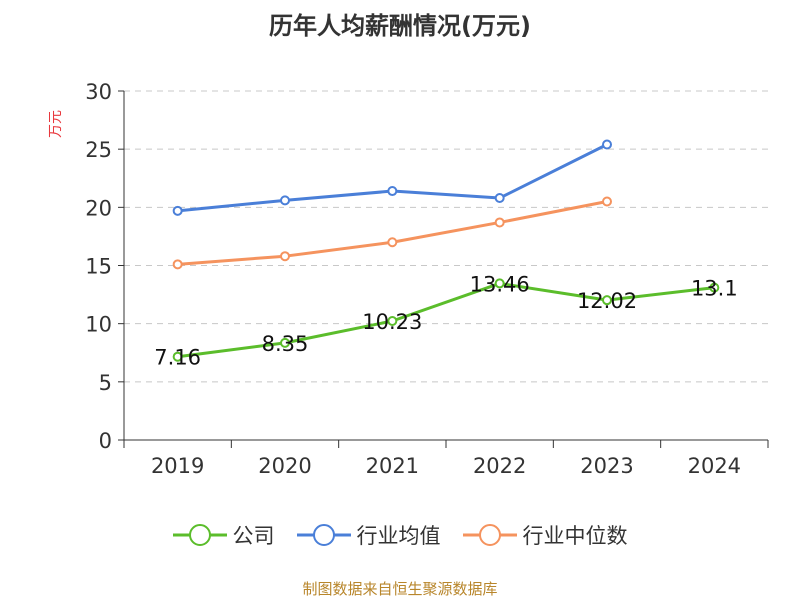  I want to click on data-label: 13.46, so click(500, 284).